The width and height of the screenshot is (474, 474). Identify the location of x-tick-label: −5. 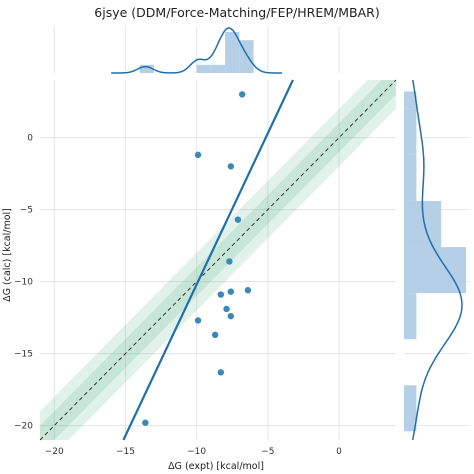
(267, 452).